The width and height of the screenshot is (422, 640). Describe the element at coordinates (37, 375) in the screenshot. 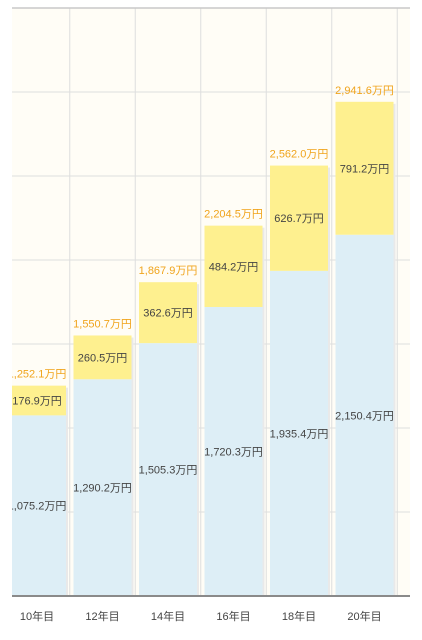

I see `data-label-total: 1,252.1万円` at that location.